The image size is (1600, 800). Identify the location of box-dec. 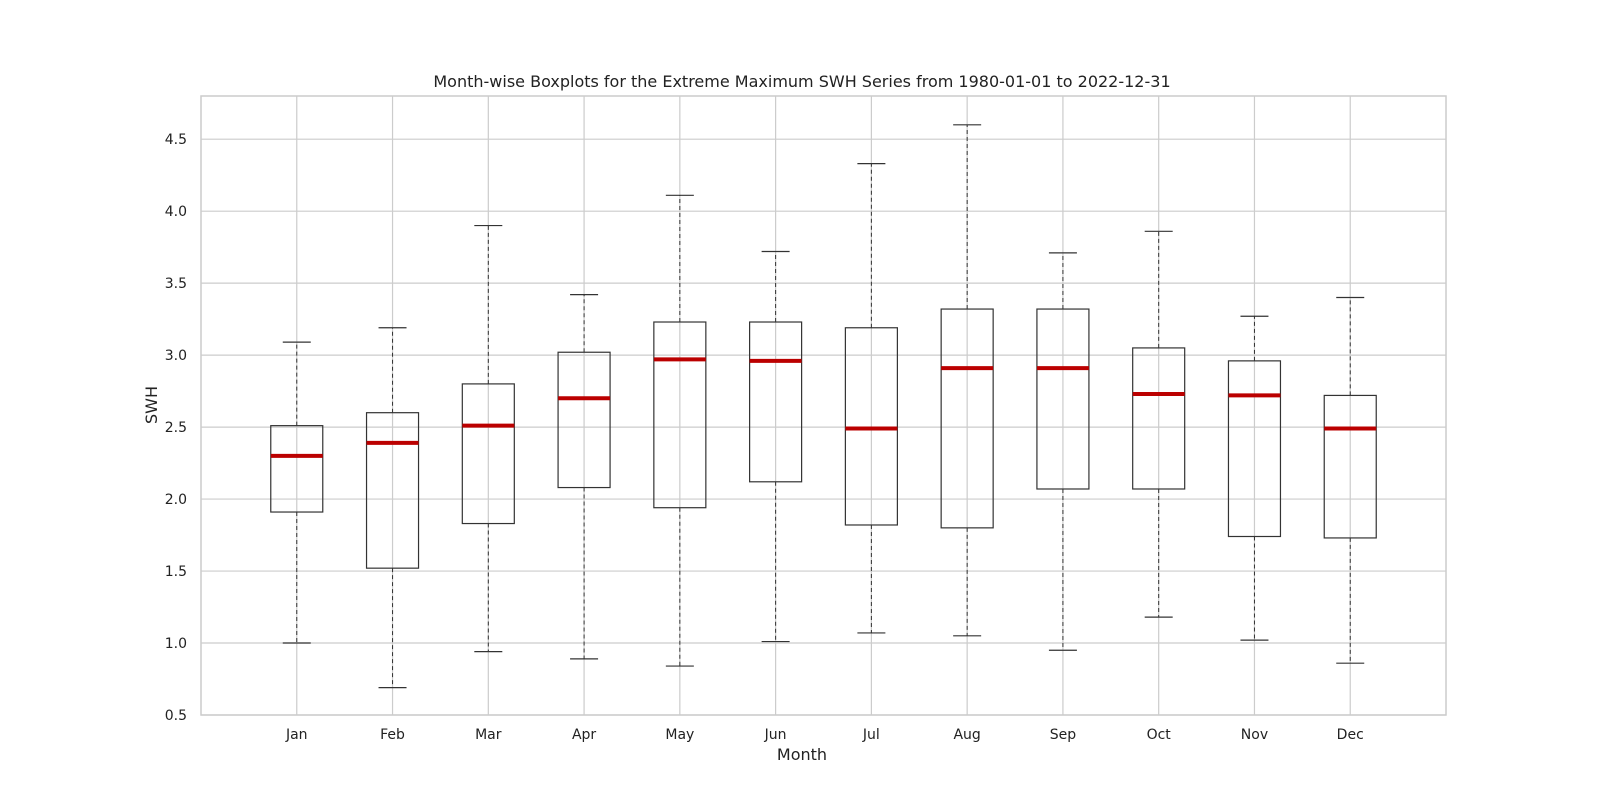
(1350, 480).